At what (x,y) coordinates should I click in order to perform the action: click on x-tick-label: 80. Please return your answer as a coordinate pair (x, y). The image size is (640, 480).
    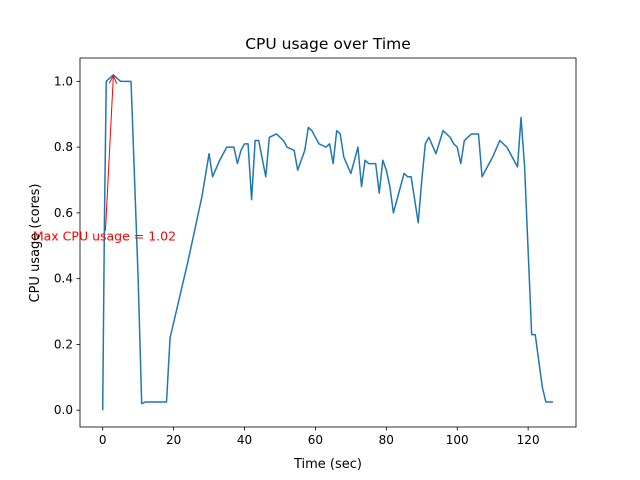
    Looking at the image, I should click on (386, 440).